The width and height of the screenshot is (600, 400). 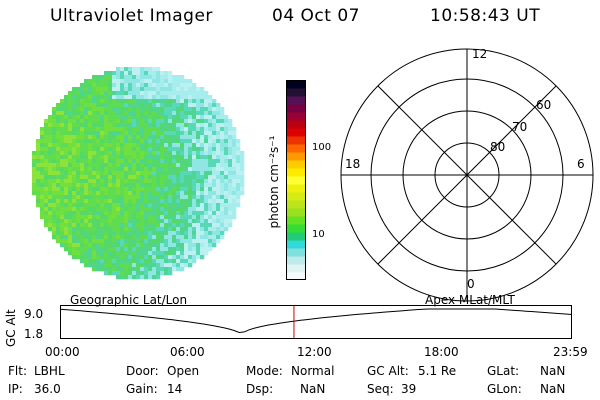 What do you see at coordinates (131, 16) in the screenshot?
I see `instrument-title: Ultraviolet Imager` at bounding box center [131, 16].